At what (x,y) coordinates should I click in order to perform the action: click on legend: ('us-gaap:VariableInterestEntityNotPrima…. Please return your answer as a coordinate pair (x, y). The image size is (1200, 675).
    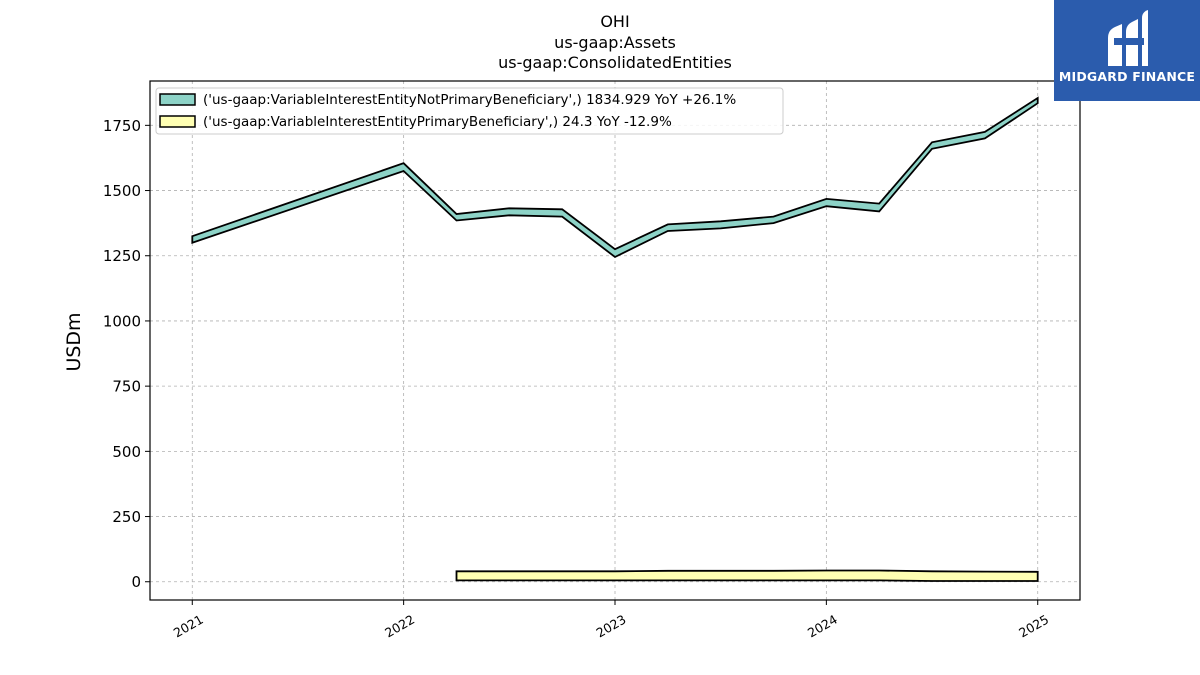
    Looking at the image, I should click on (469, 111).